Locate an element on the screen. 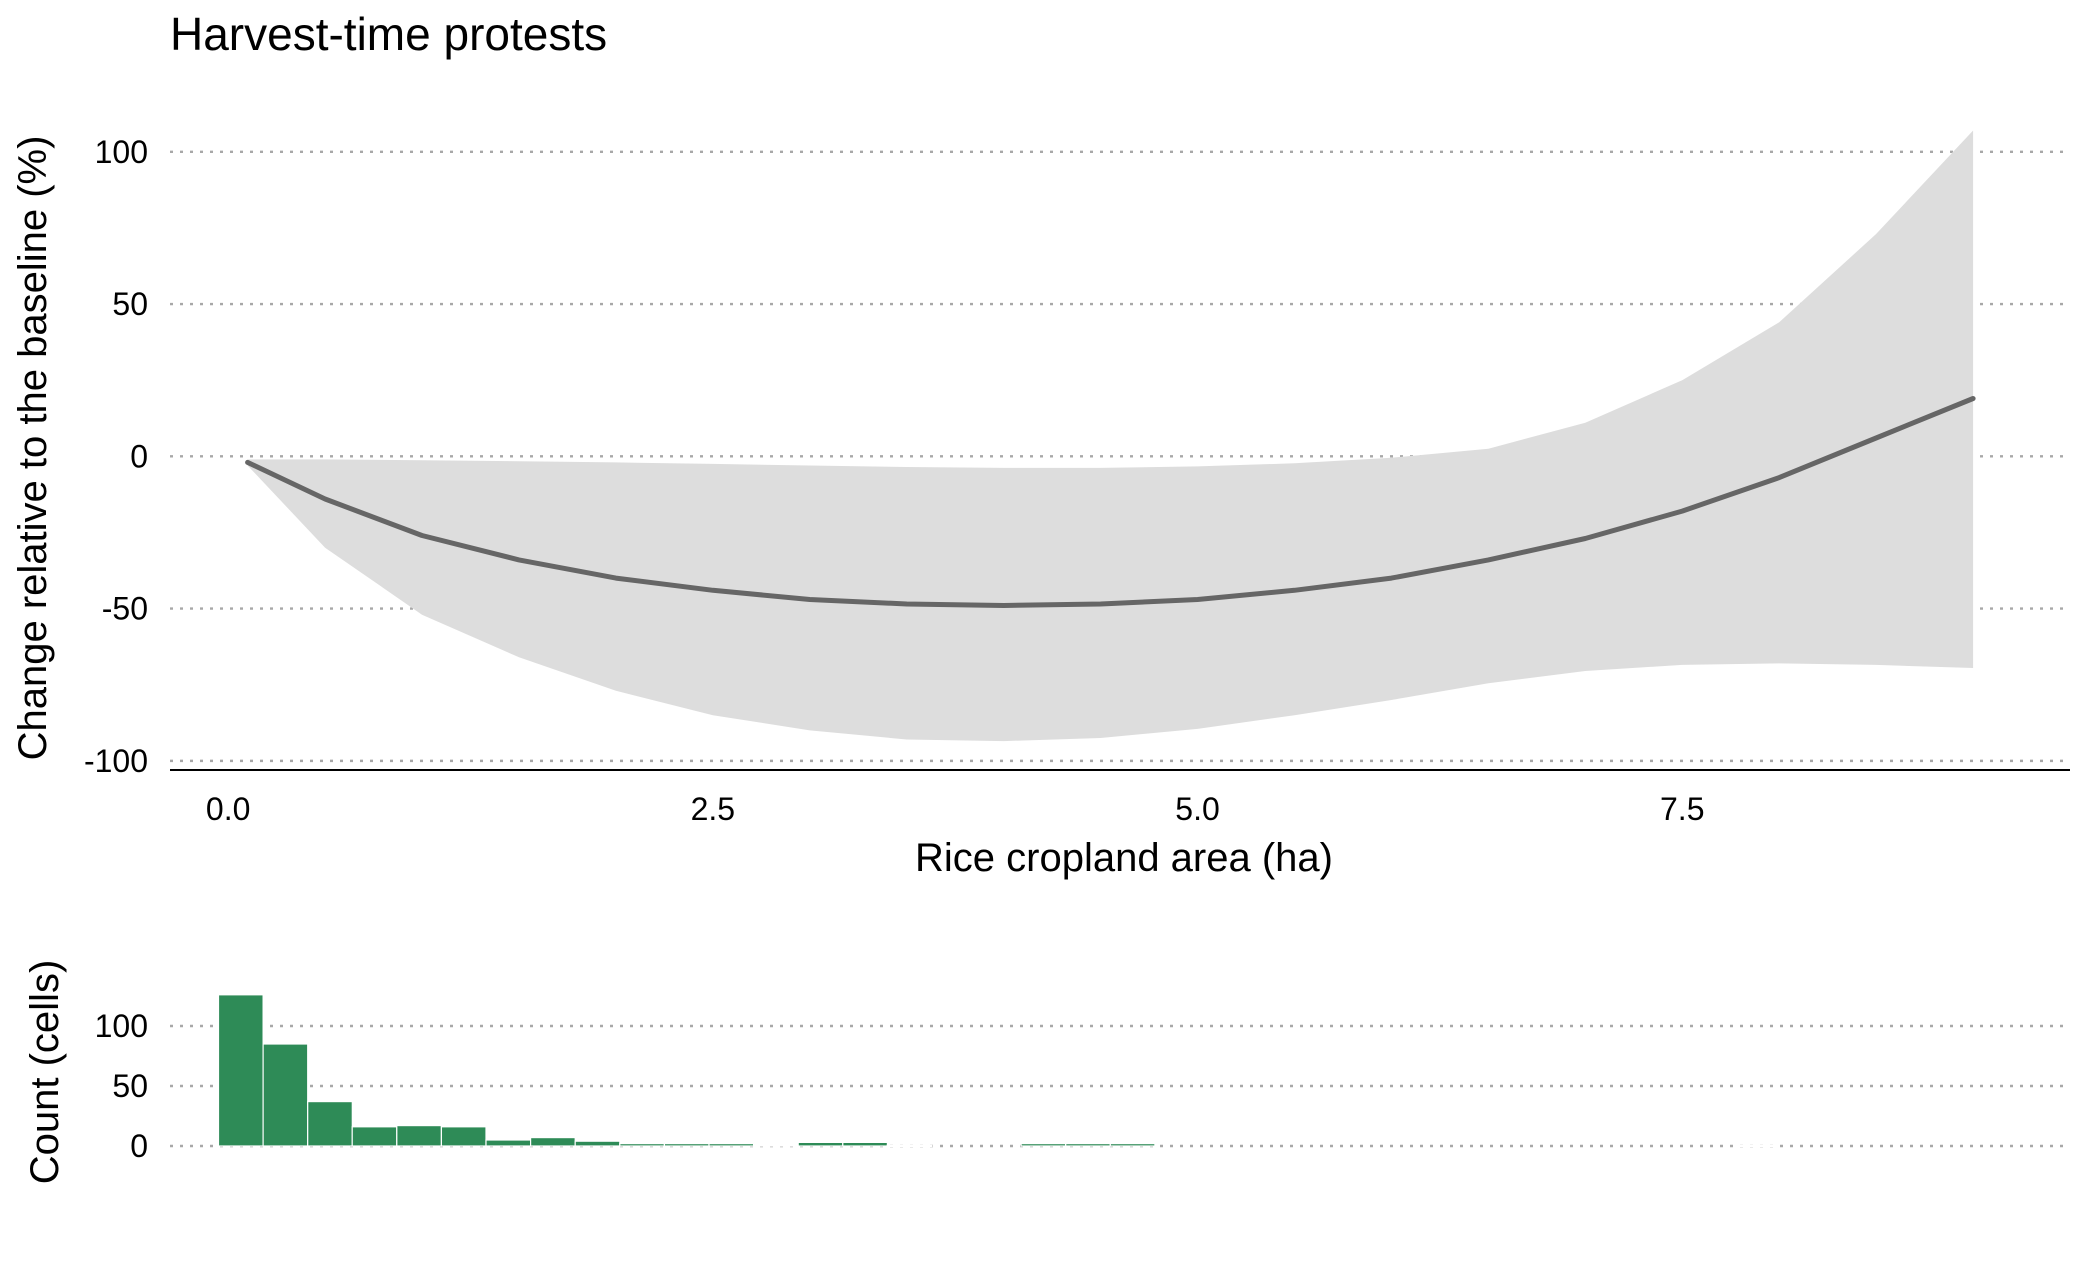 Image resolution: width=2080 pixels, height=1280 pixels. y-axis-label: Change relative to the baseline (%) is located at coordinates (33, 448).